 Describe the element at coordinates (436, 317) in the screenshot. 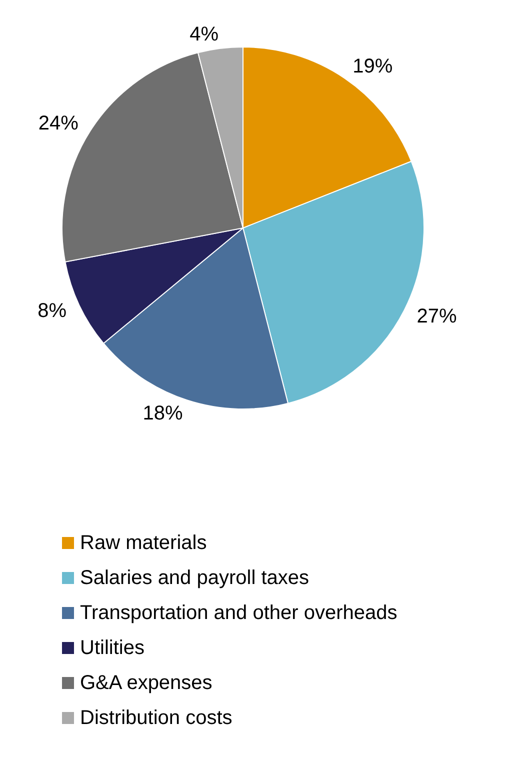

I see `data-label: 27%` at that location.